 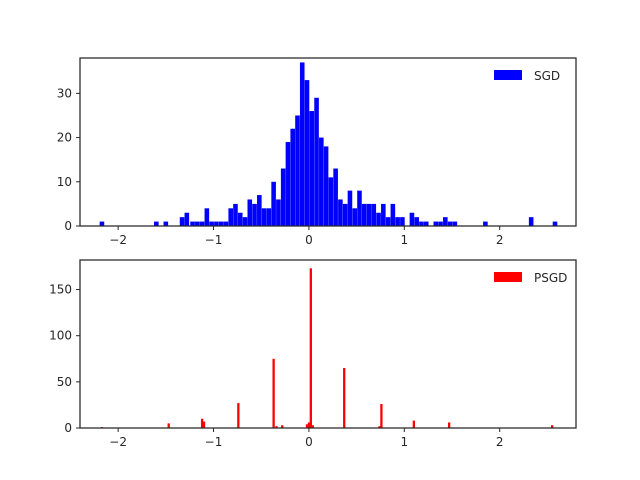 I want to click on legend-label: SGD, so click(x=547, y=76).